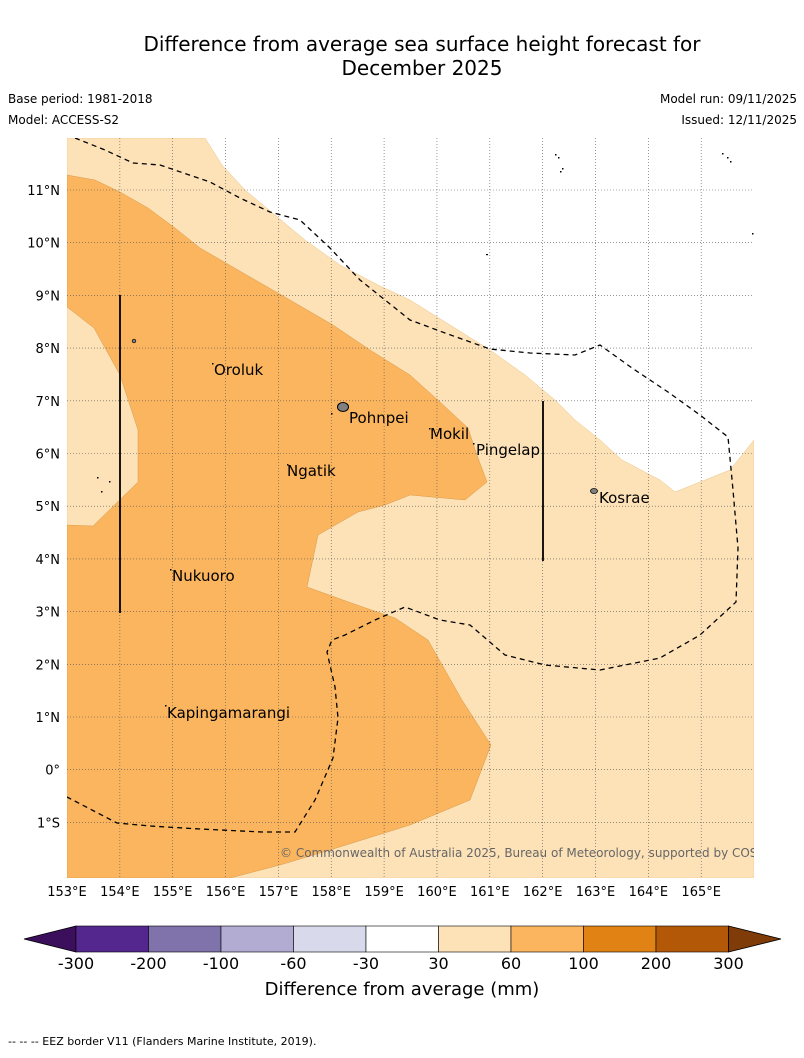 Image resolution: width=804 pixels, height=1058 pixels. Describe the element at coordinates (311, 471) in the screenshot. I see `label-ngatik: Ngatik` at that location.